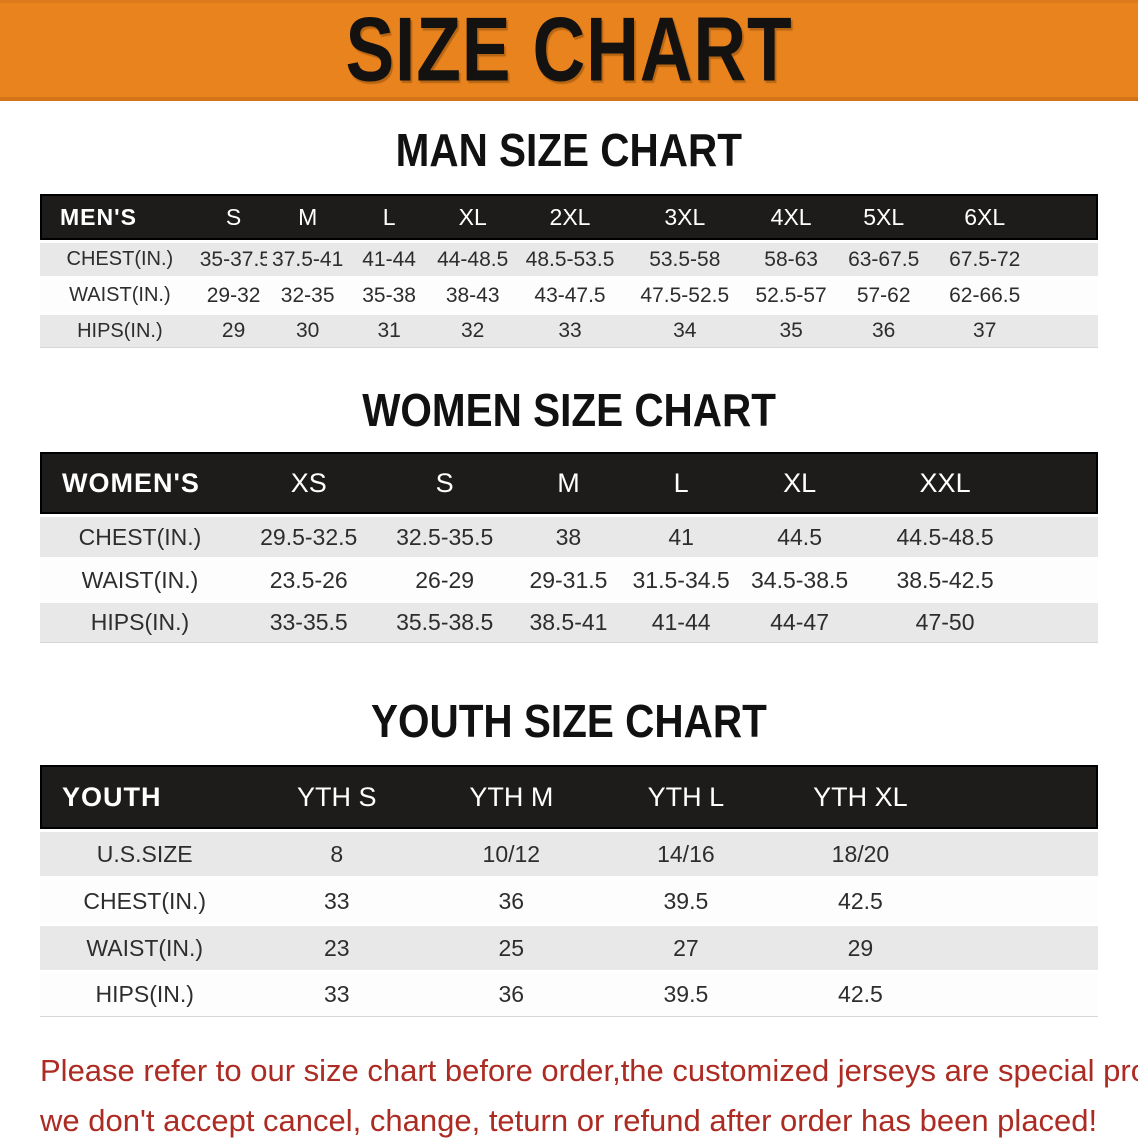  Describe the element at coordinates (308, 623) in the screenshot. I see `cell: 33-35.5` at that location.